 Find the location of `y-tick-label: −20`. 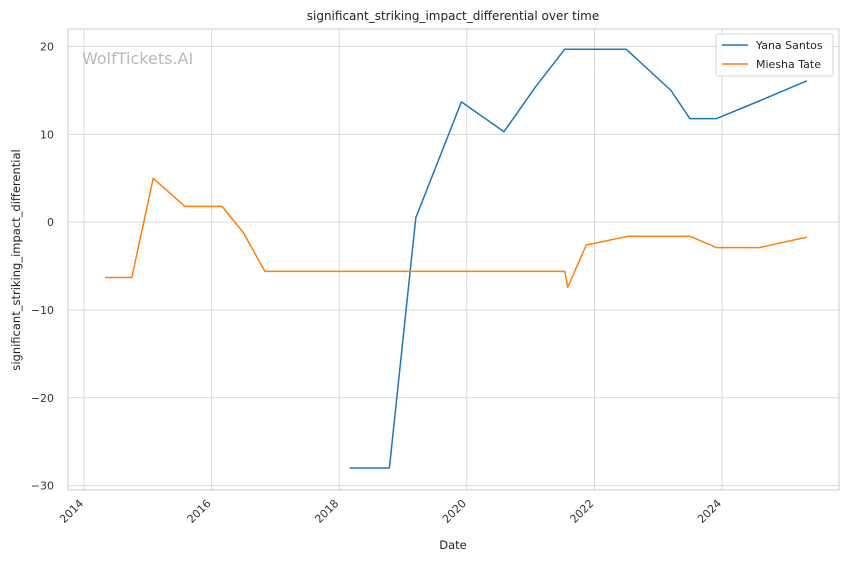

y-tick-label: −20 is located at coordinates (42, 398).